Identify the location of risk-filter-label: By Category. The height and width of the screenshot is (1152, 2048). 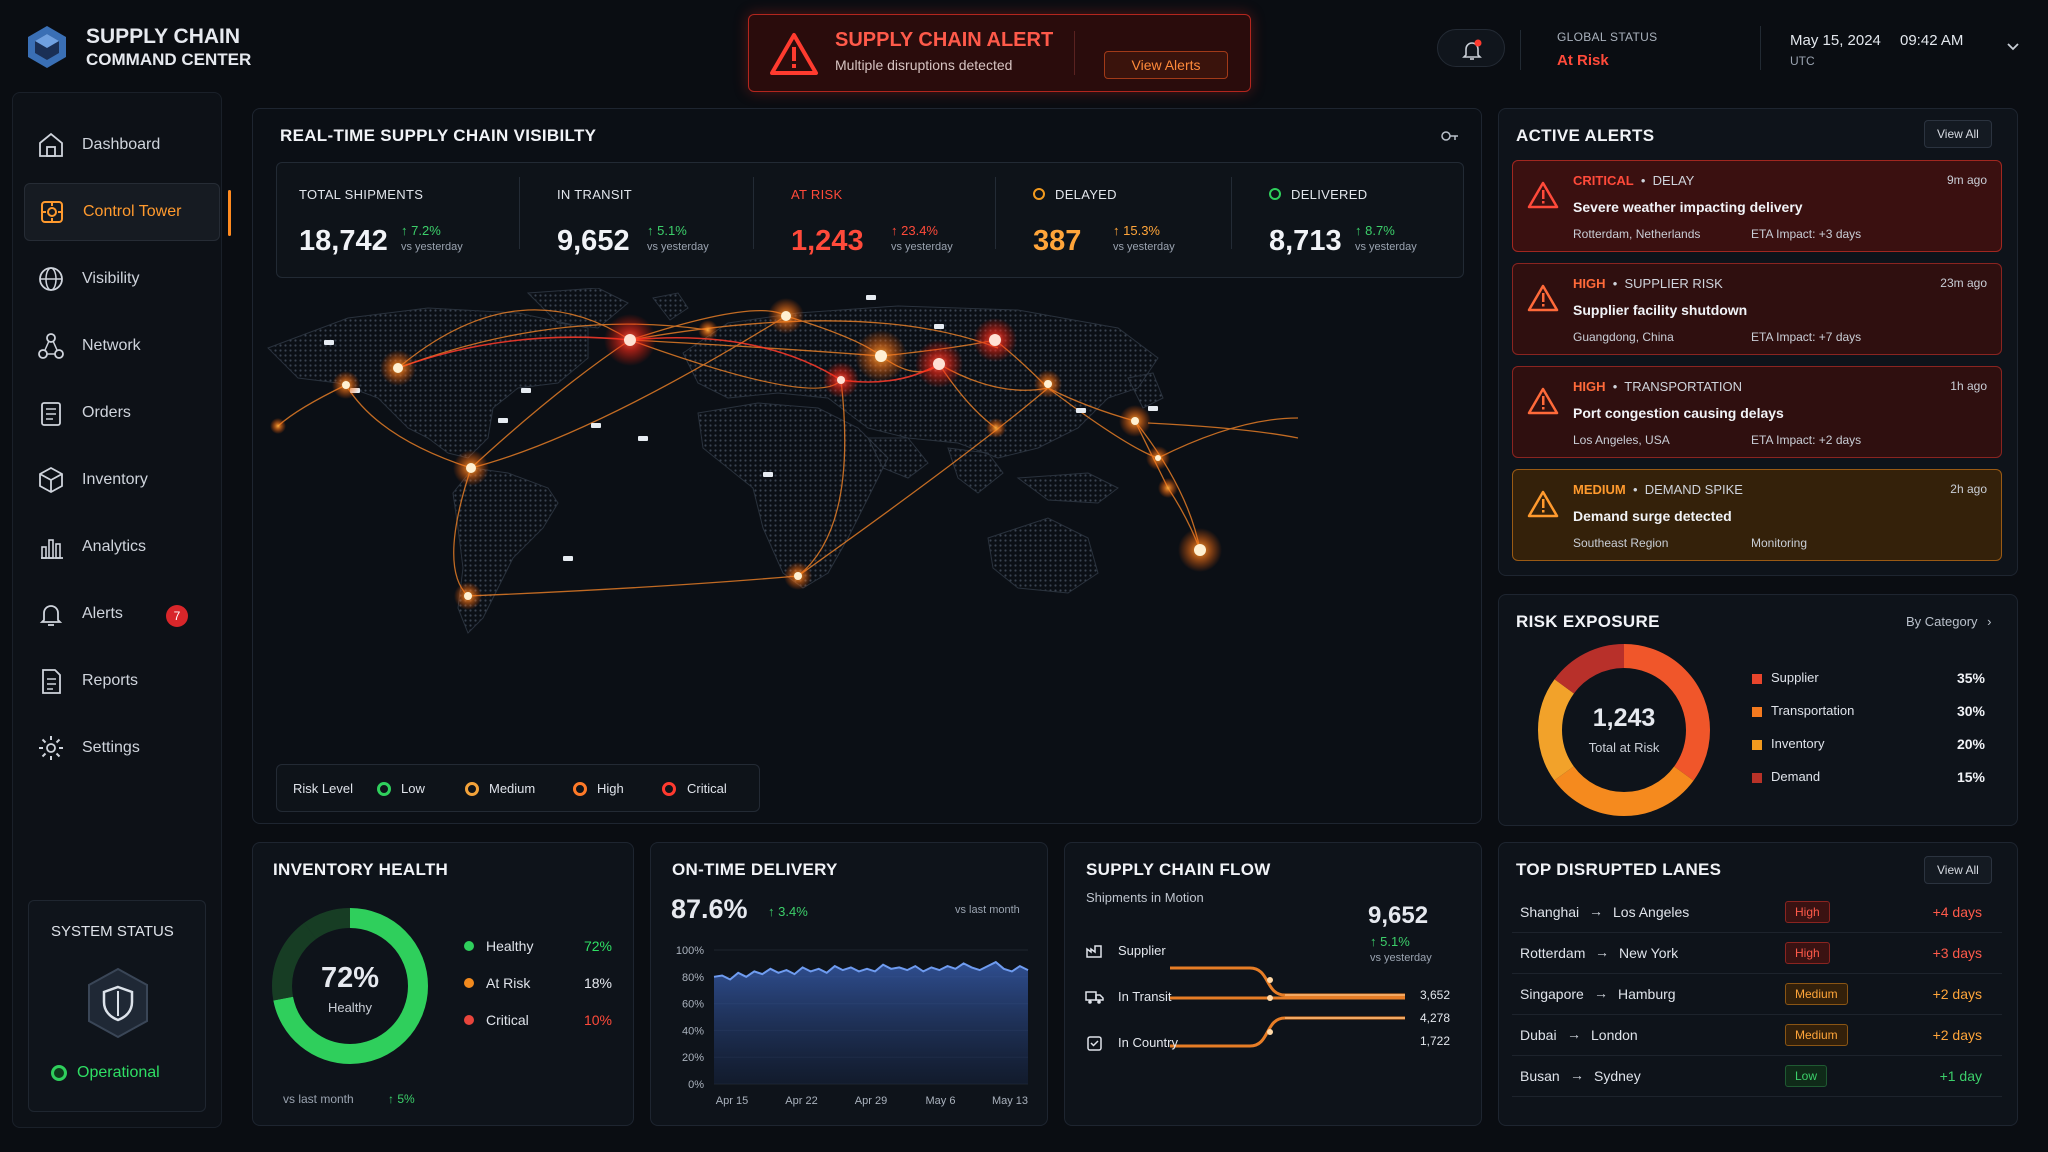
(1942, 621).